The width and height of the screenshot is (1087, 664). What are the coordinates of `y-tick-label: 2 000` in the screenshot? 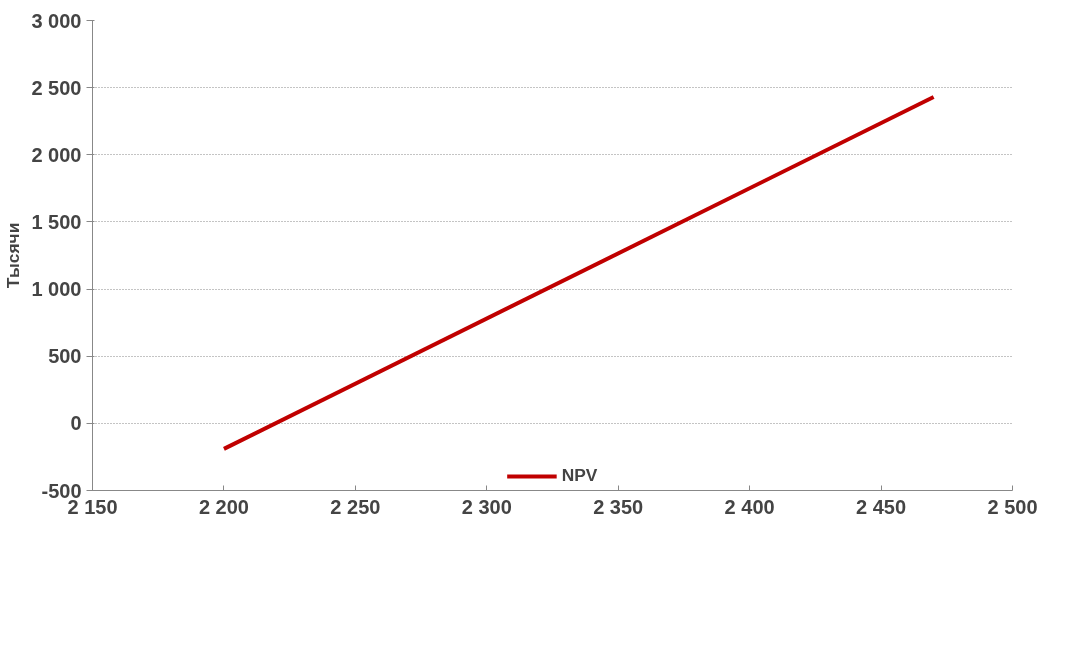 It's located at (56, 154).